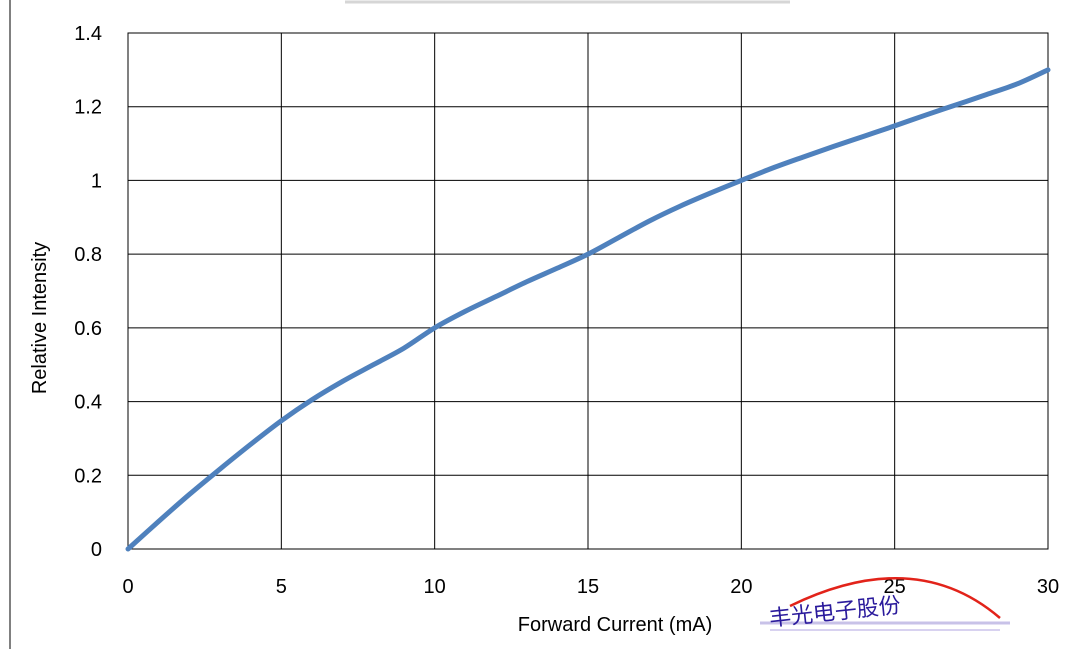 The width and height of the screenshot is (1091, 649). Describe the element at coordinates (895, 587) in the screenshot. I see `x-tick-label-5: 25` at that location.